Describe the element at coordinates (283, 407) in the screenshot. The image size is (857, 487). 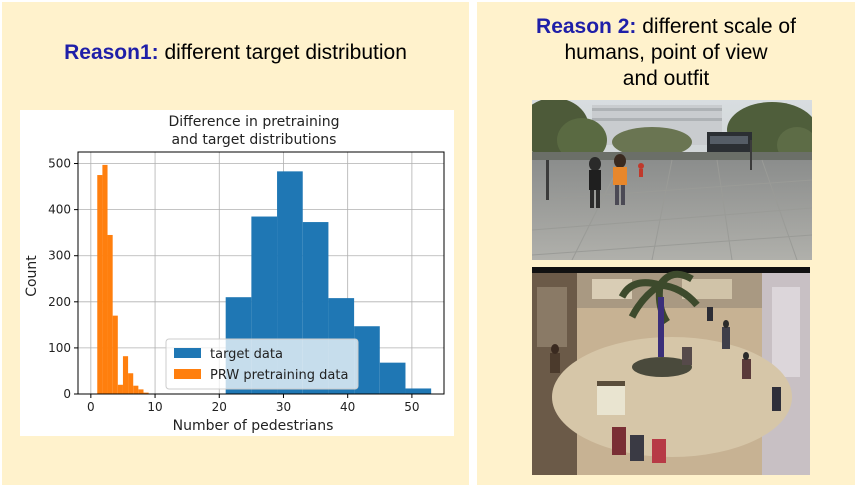
I see `x-tick-label-30: 30` at that location.